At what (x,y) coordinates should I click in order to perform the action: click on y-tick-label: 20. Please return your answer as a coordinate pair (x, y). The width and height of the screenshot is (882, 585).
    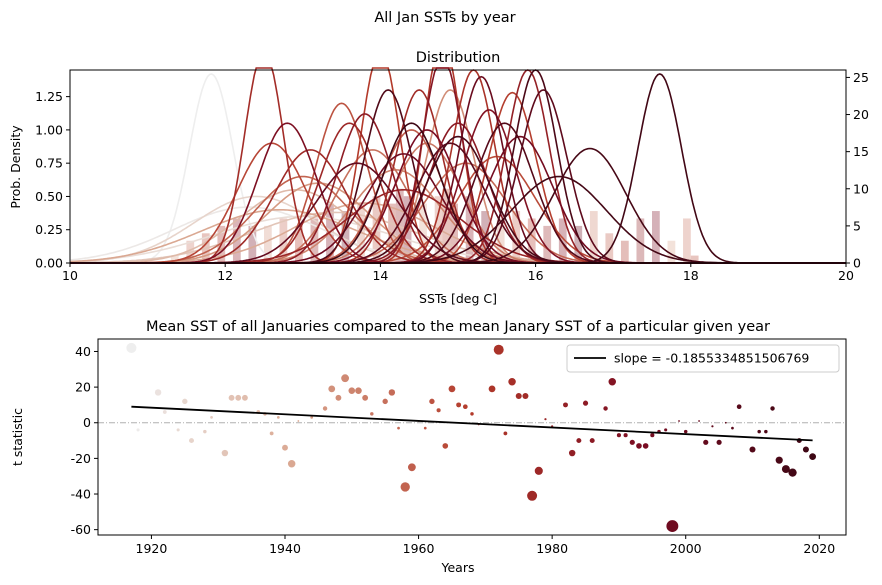
    Looking at the image, I should click on (83, 387).